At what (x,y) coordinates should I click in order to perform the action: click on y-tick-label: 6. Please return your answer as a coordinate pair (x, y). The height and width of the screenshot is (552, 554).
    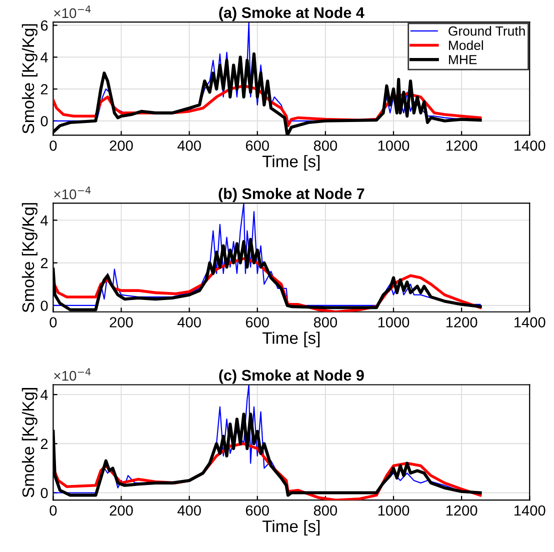
    Looking at the image, I should click on (44, 25).